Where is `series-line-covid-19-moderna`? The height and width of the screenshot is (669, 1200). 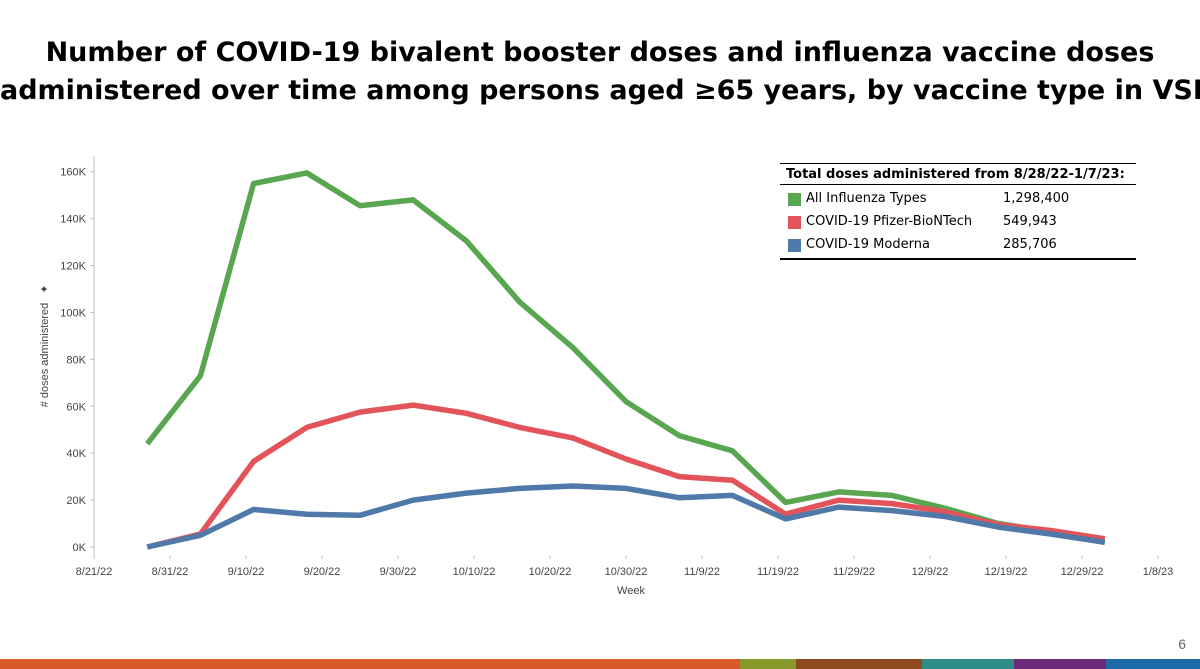 series-line-covid-19-moderna is located at coordinates (626, 516).